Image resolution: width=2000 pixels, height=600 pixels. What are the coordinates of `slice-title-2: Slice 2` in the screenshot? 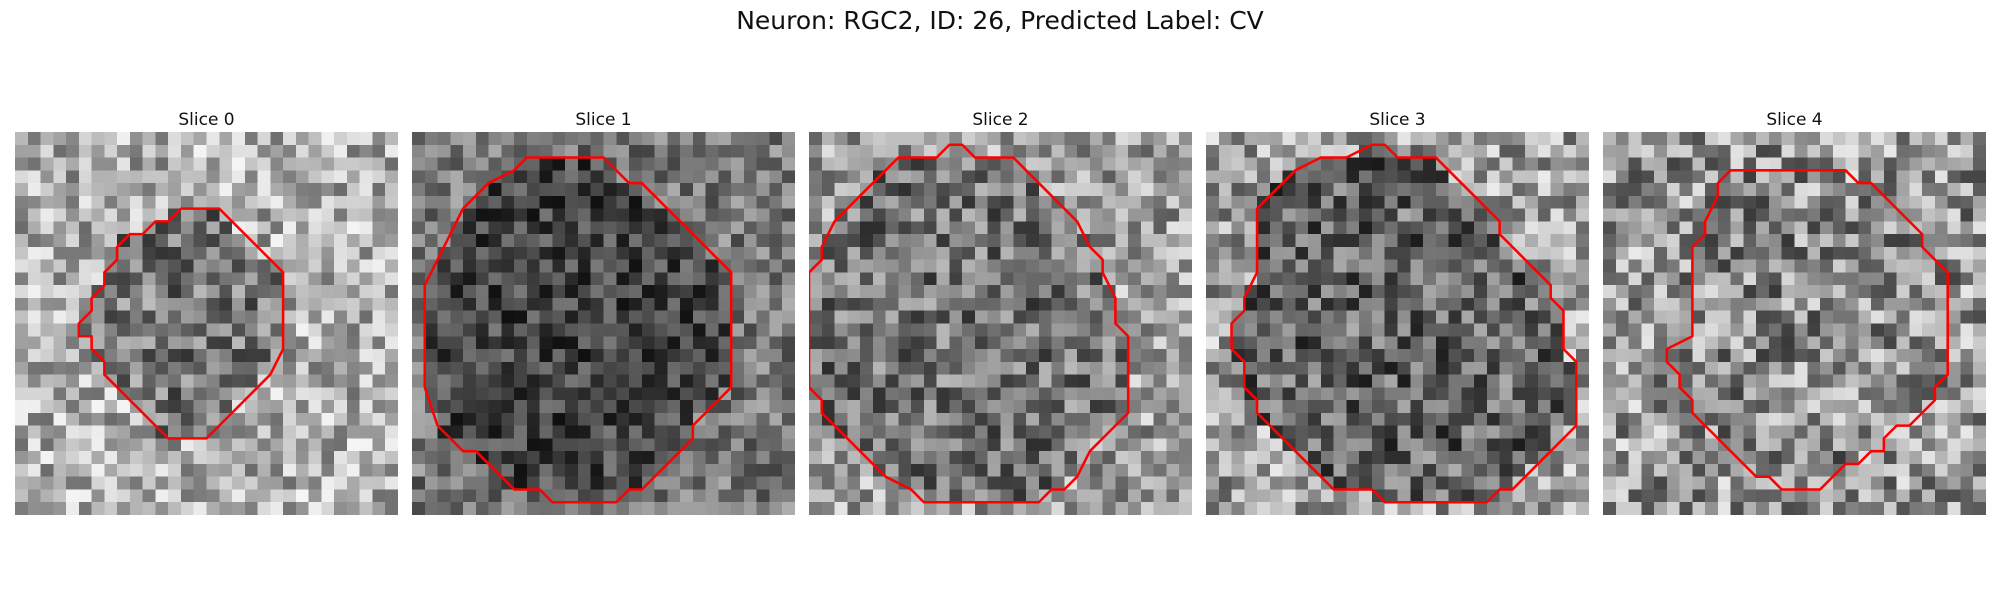 It's located at (1000, 120).